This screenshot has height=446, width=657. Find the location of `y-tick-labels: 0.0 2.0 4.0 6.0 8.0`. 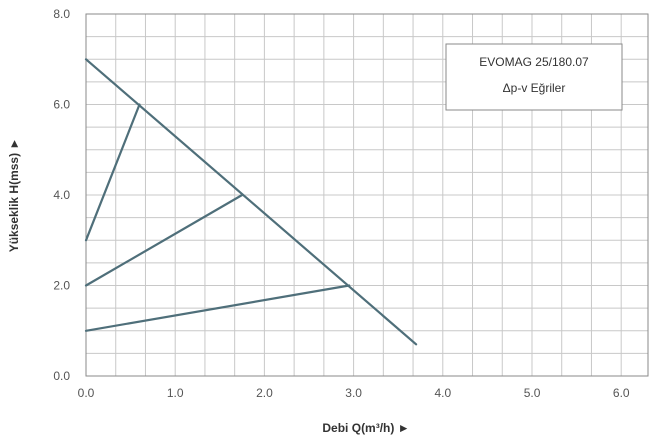

y-tick-labels: 0.0 2.0 4.0 6.0 8.0 is located at coordinates (61, 195).